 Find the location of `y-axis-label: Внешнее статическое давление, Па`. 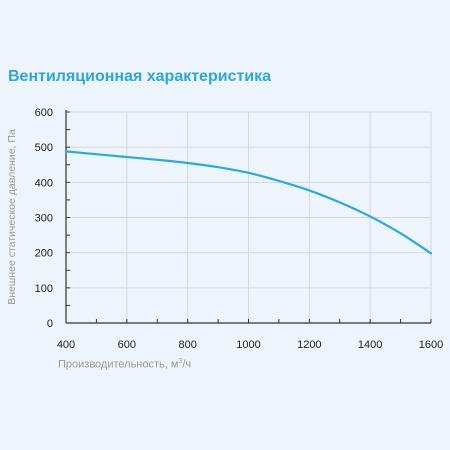

y-axis-label: Внешнее статическое давление, Па is located at coordinates (12, 217).